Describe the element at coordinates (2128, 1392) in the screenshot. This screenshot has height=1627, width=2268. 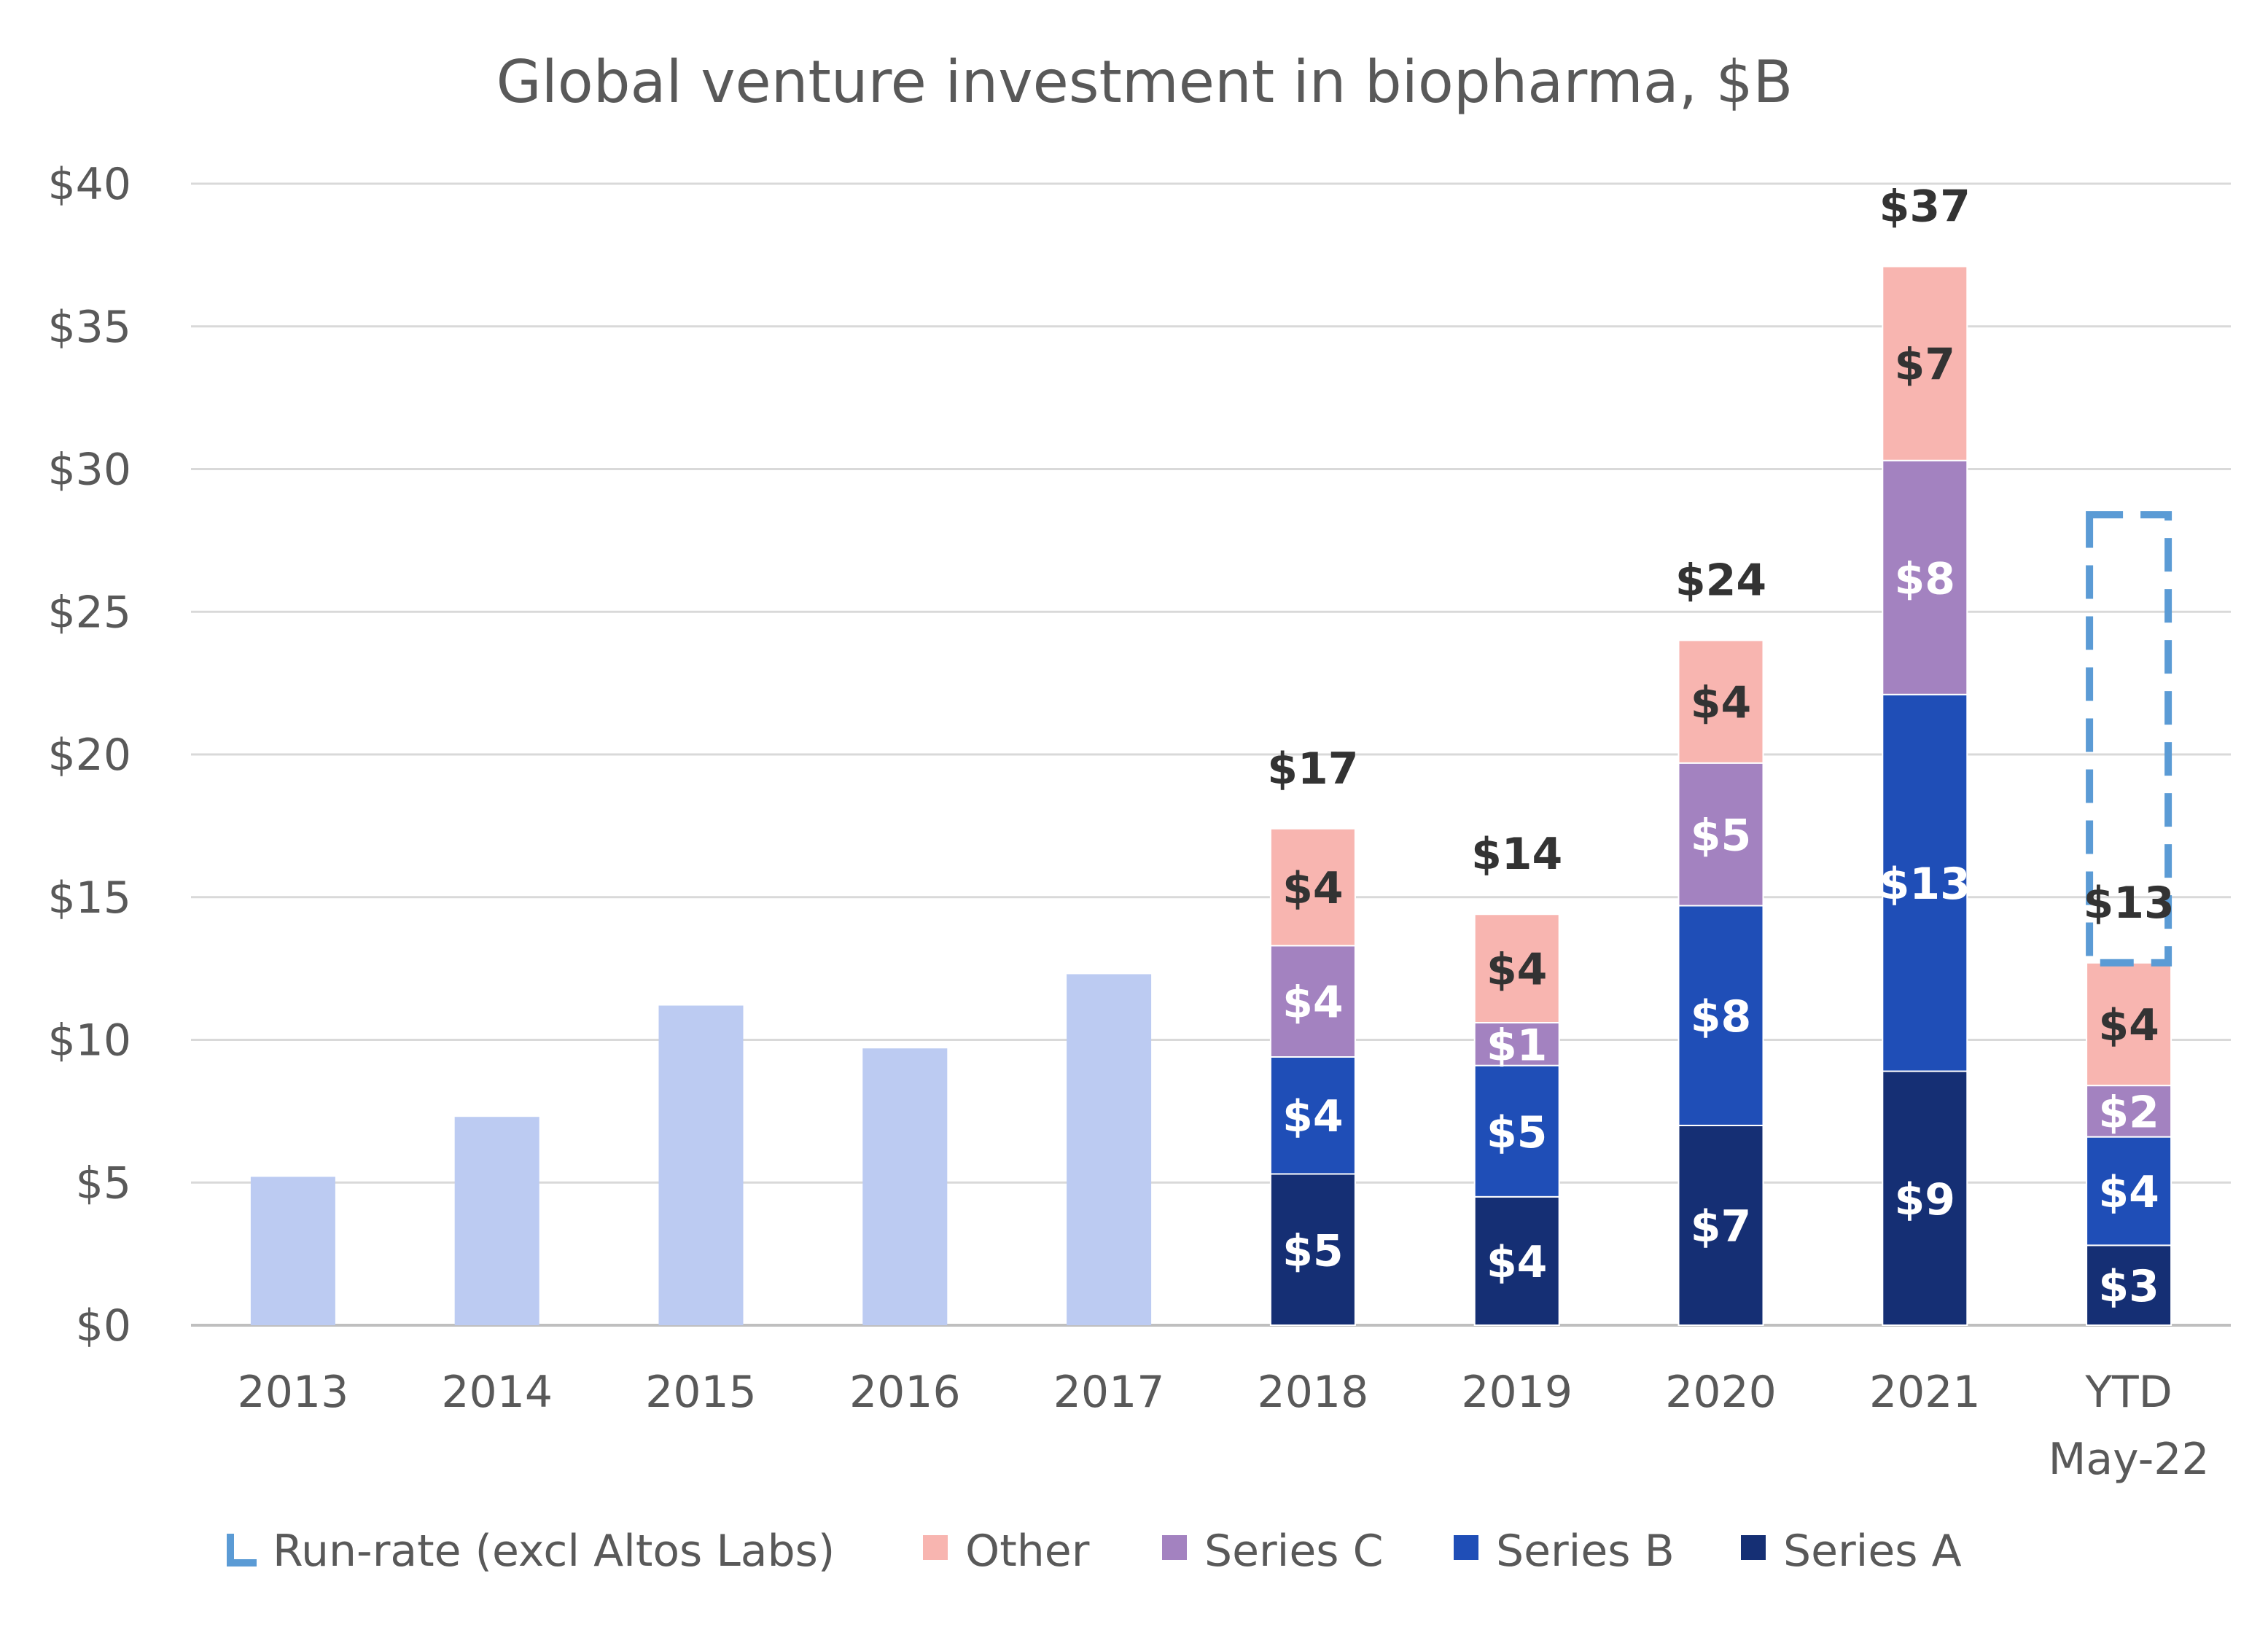
I see `x-tick-label: YTD` at that location.